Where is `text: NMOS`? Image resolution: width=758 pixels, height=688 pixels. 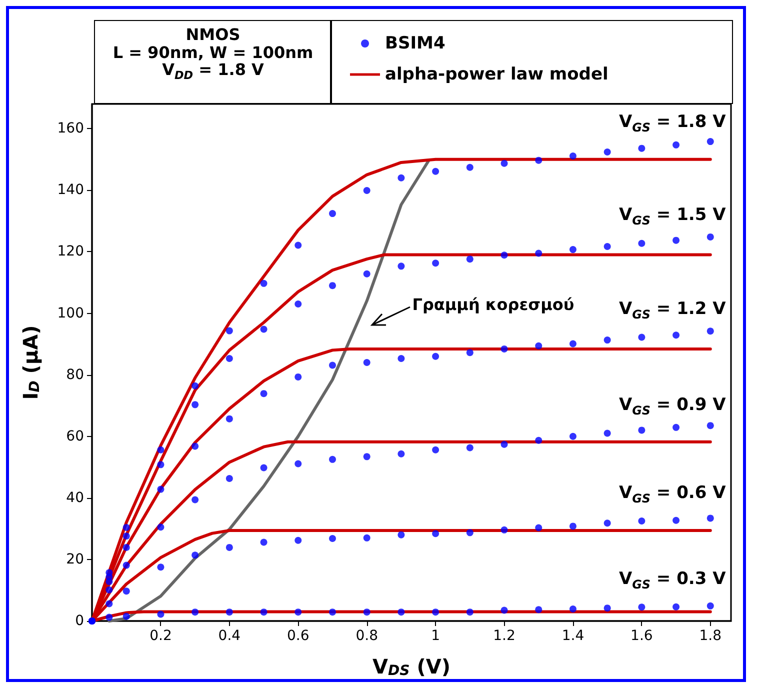 text: NMOS is located at coordinates (213, 34).